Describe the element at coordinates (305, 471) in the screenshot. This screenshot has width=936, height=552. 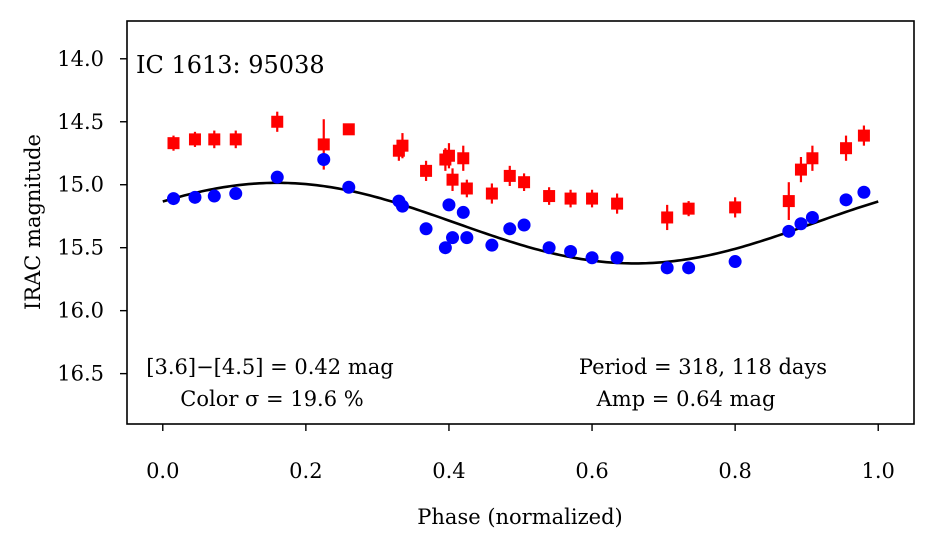
I see `x-tick-label: 0.2` at that location.